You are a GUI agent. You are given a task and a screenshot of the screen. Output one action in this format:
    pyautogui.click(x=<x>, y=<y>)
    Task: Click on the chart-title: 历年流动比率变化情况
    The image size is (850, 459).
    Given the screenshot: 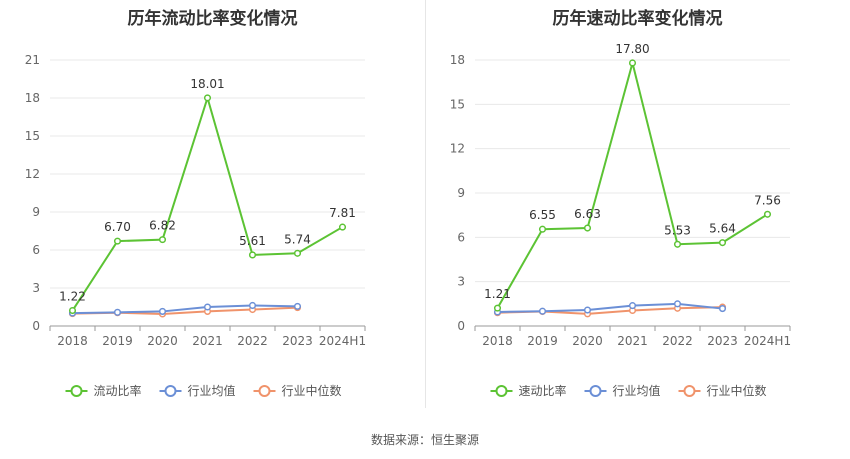 What is the action you would take?
    pyautogui.click(x=212, y=19)
    